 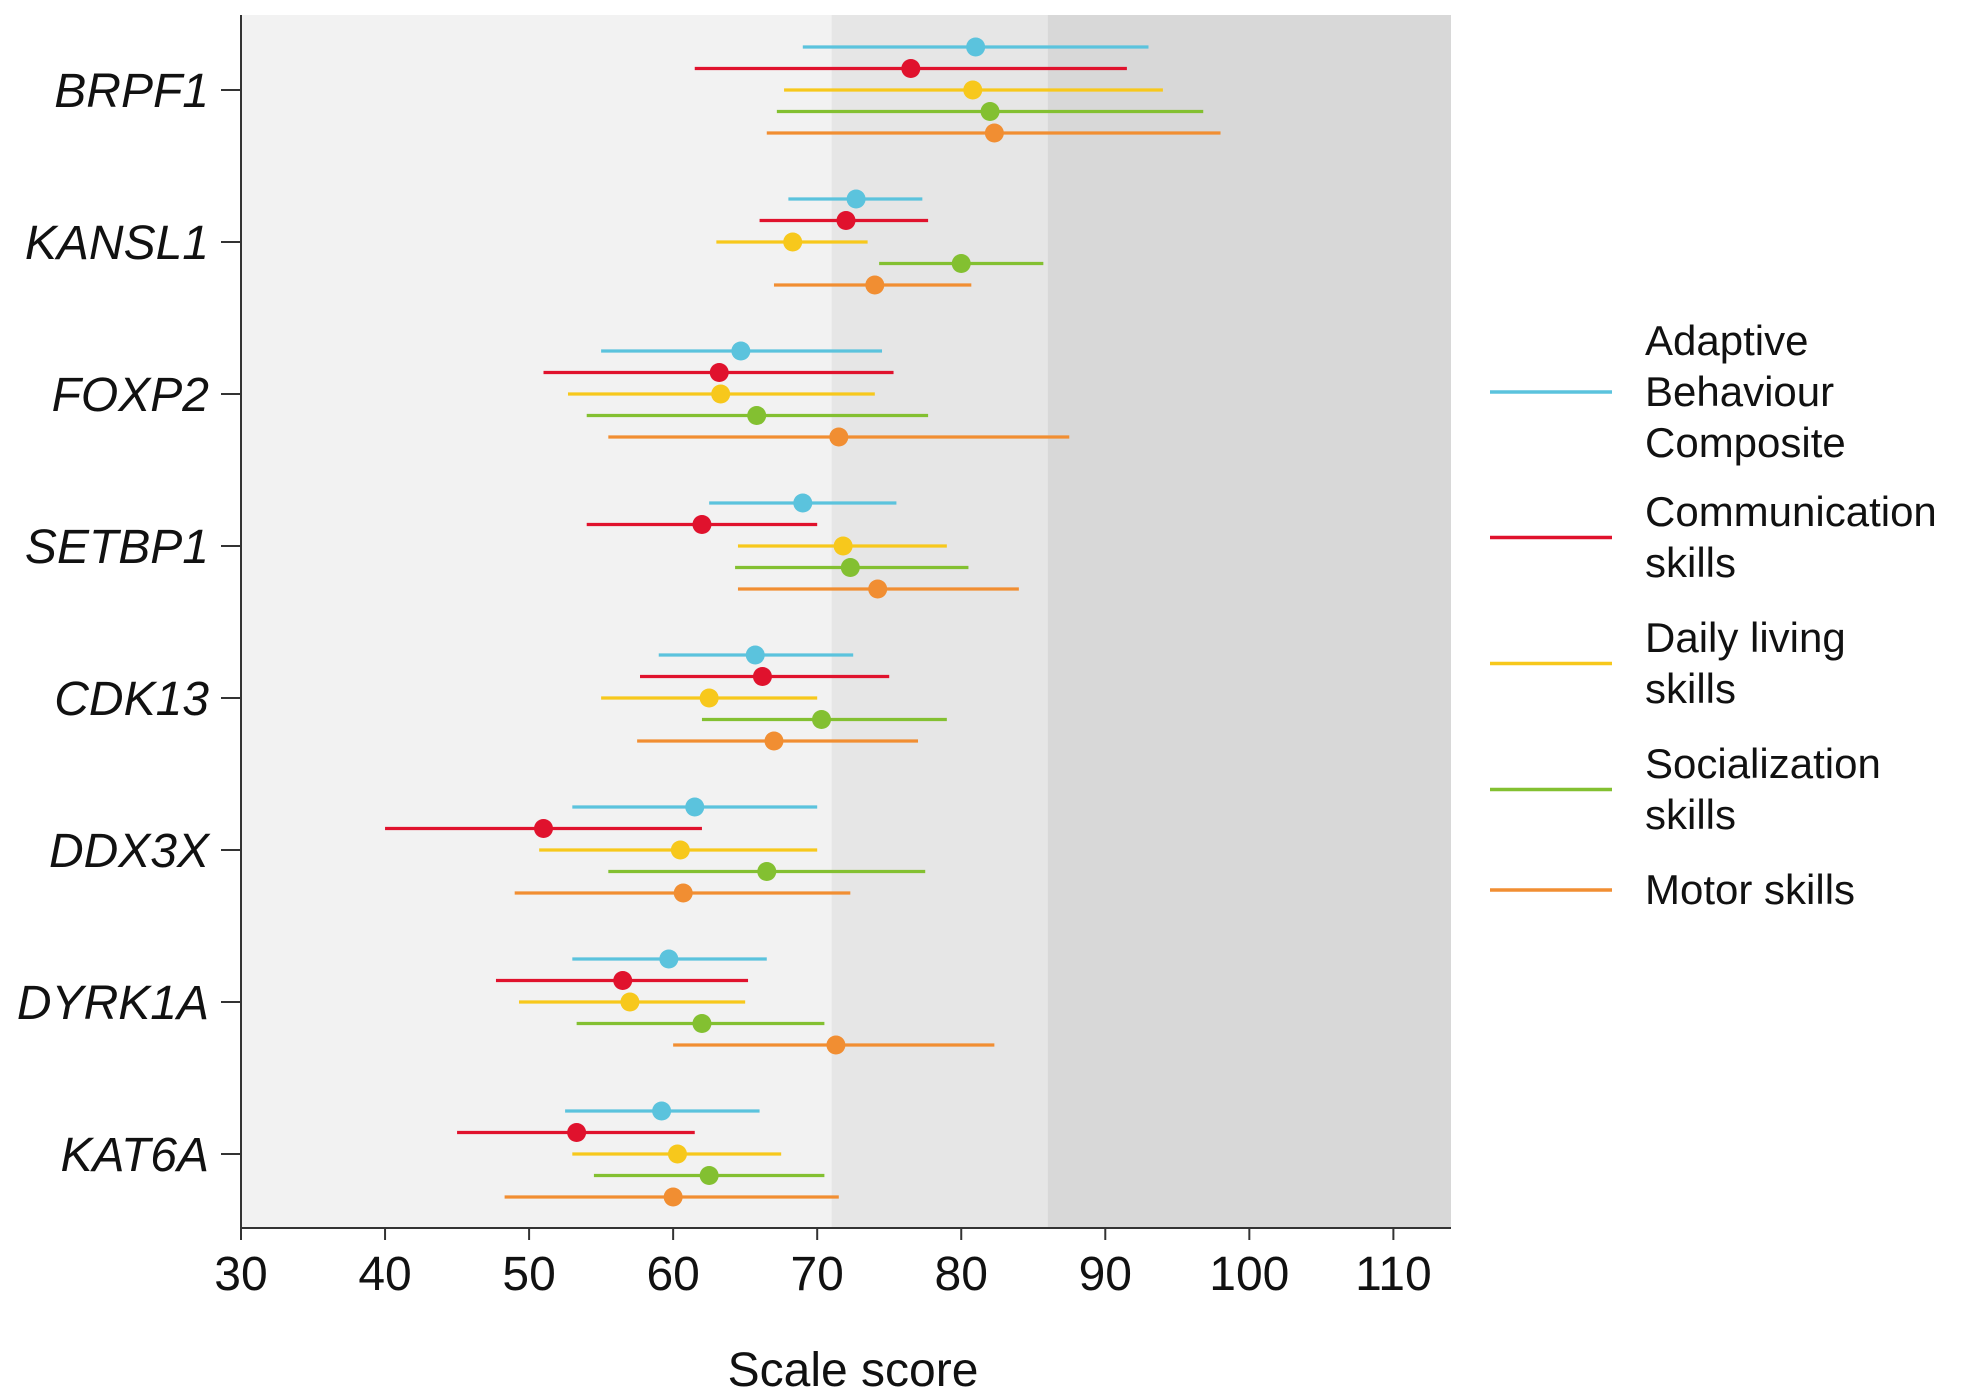 What do you see at coordinates (878, 589) in the screenshot?
I see `point-motor-skills-setbp1` at bounding box center [878, 589].